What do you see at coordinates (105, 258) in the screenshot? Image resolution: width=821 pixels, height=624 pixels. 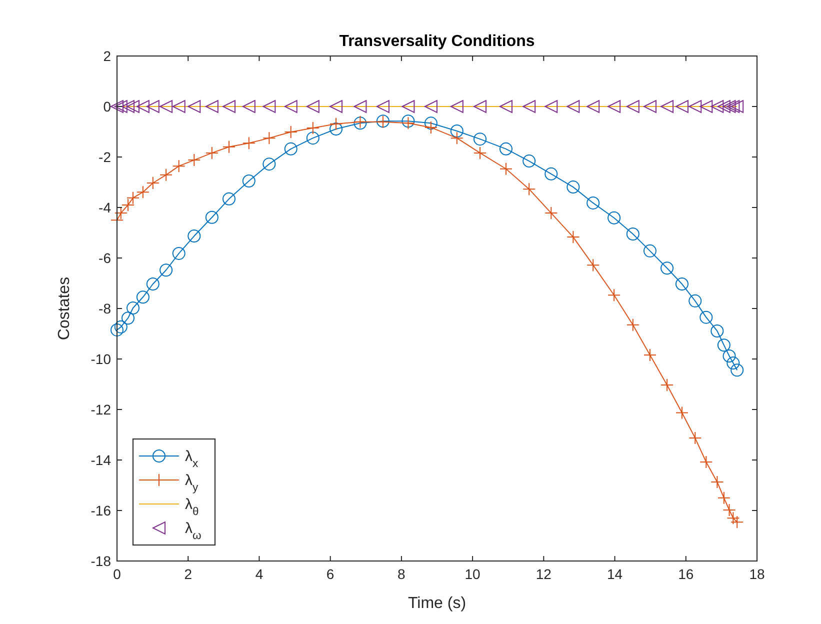 I see `y-tick-label: -6` at bounding box center [105, 258].